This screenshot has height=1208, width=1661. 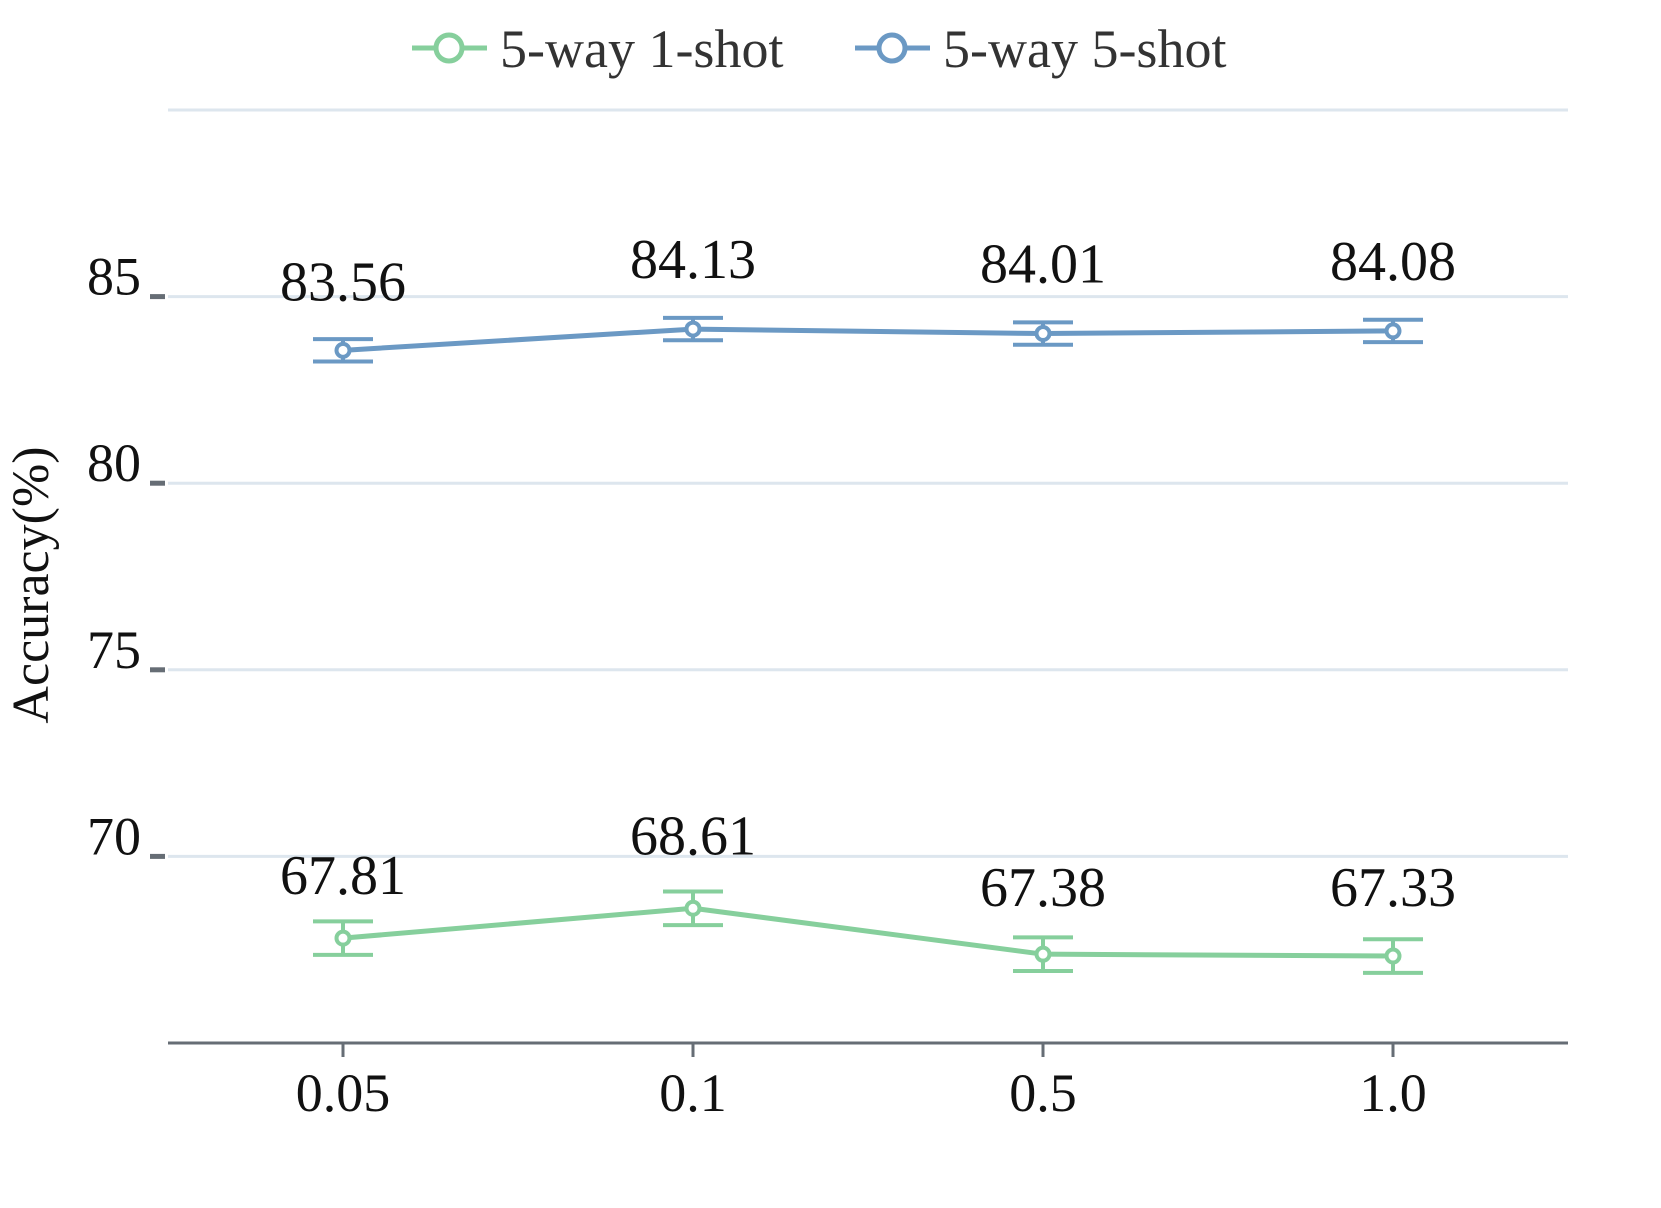 I want to click on y-tick-label: 80, so click(x=114, y=463).